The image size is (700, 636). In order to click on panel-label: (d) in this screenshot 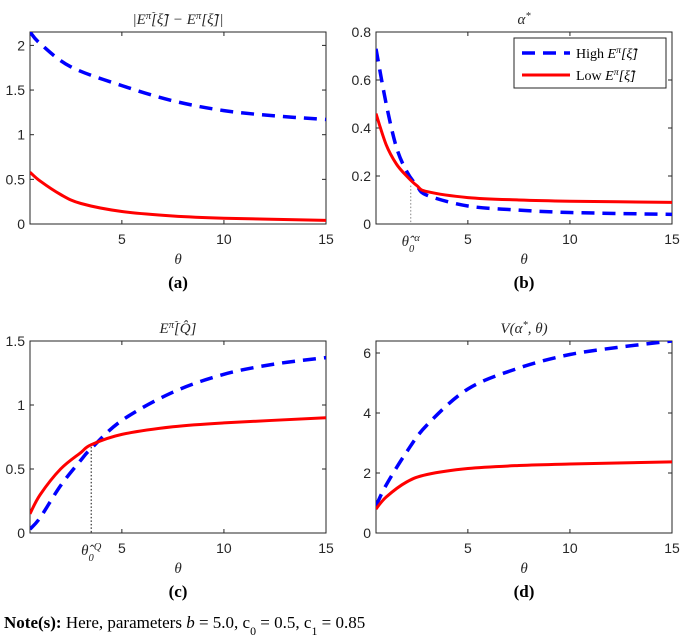, I will do `click(524, 591)`.